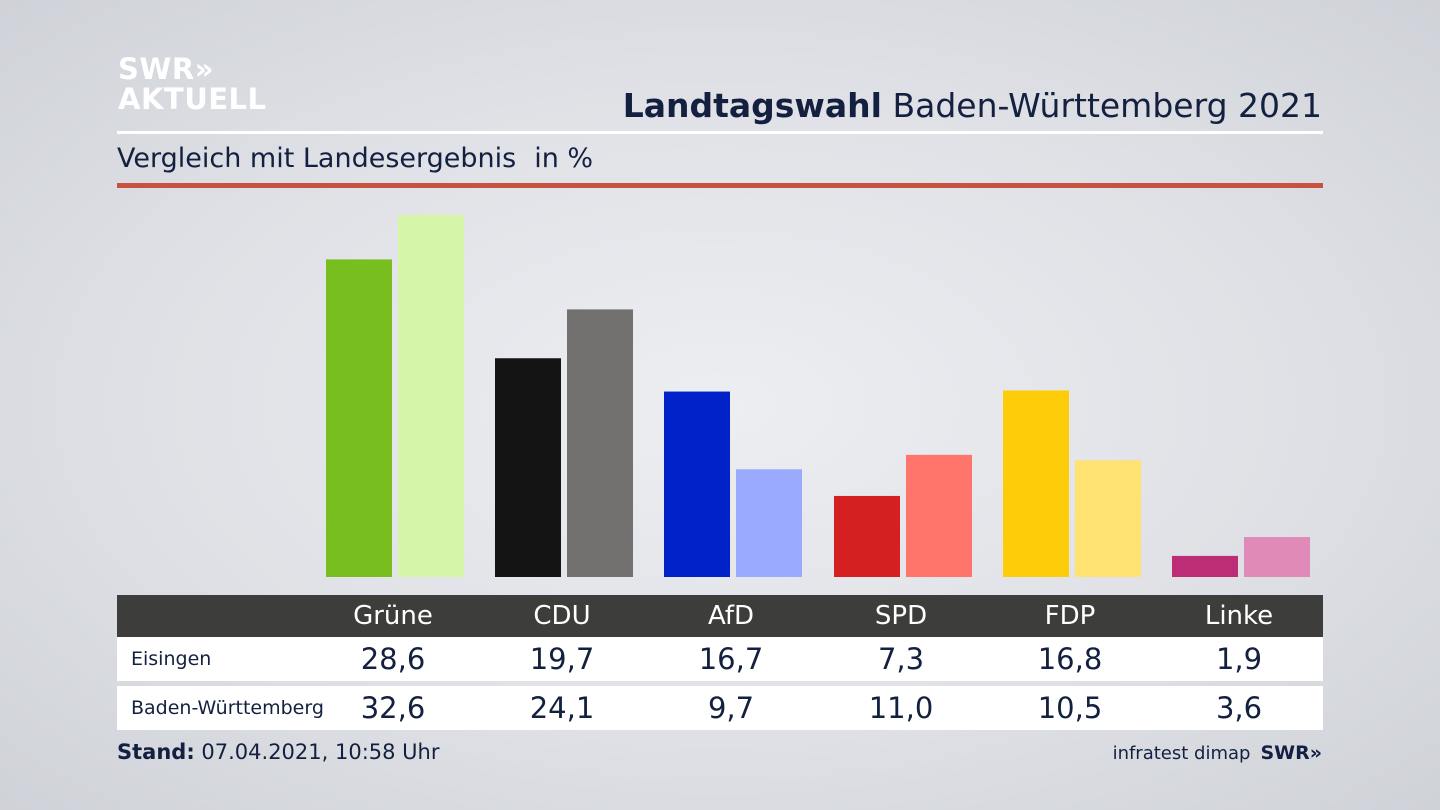 The width and height of the screenshot is (1440, 810). I want to click on table-cell: 9,7, so click(731, 708).